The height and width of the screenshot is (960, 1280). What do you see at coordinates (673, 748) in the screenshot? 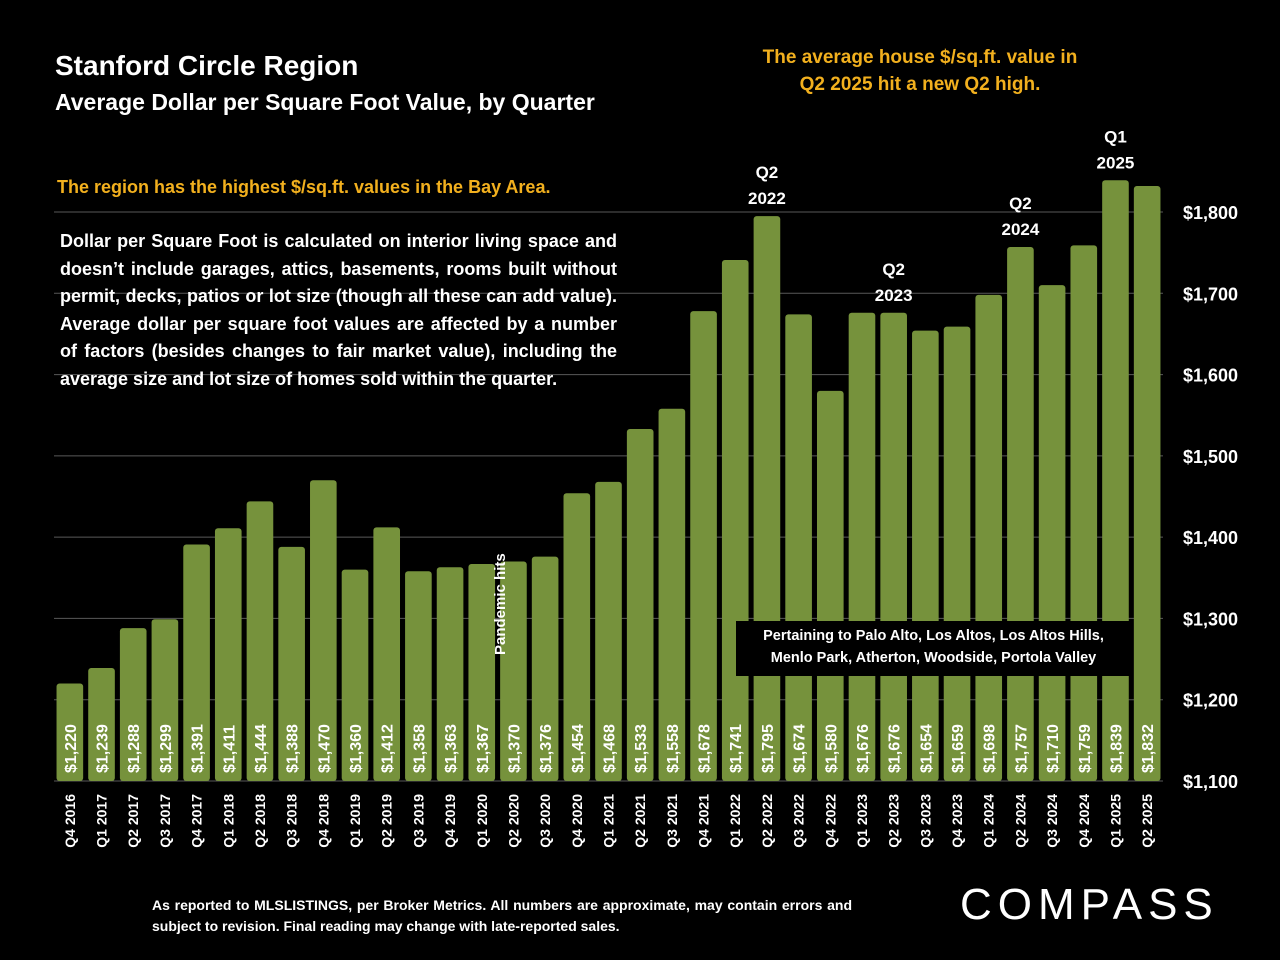
I see `bar-value-label: $1,558` at bounding box center [673, 748].